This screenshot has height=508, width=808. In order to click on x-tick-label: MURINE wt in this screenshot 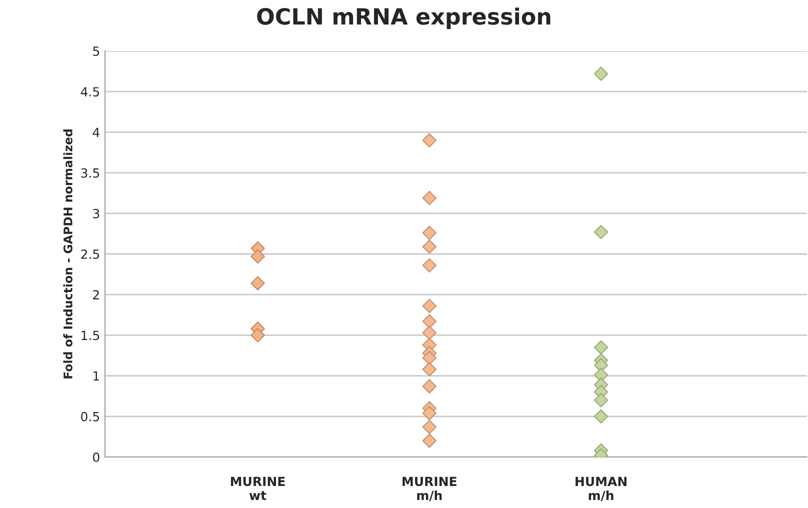, I will do `click(257, 488)`.